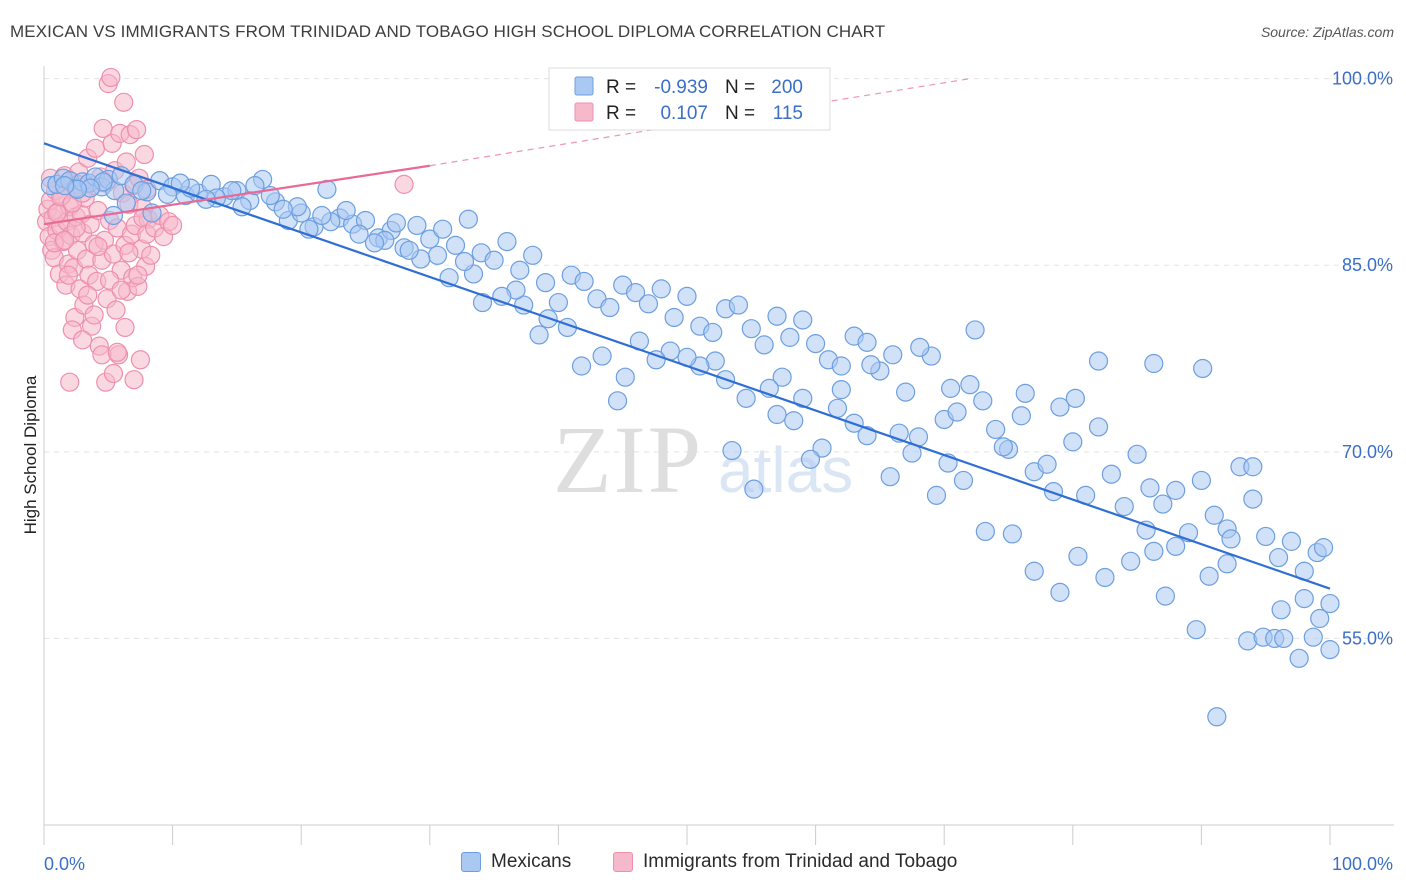 This screenshot has width=1406, height=892. Describe the element at coordinates (621, 87) in the screenshot. I see `legend-r-label-1: R =` at that location.